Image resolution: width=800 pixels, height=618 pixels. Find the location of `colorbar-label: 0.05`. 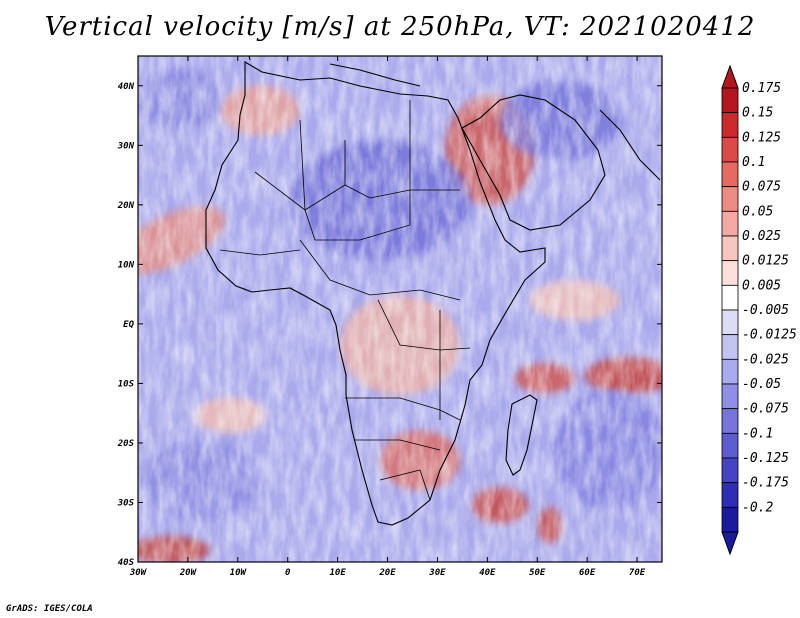

colorbar-label: 0.05 is located at coordinates (757, 211).